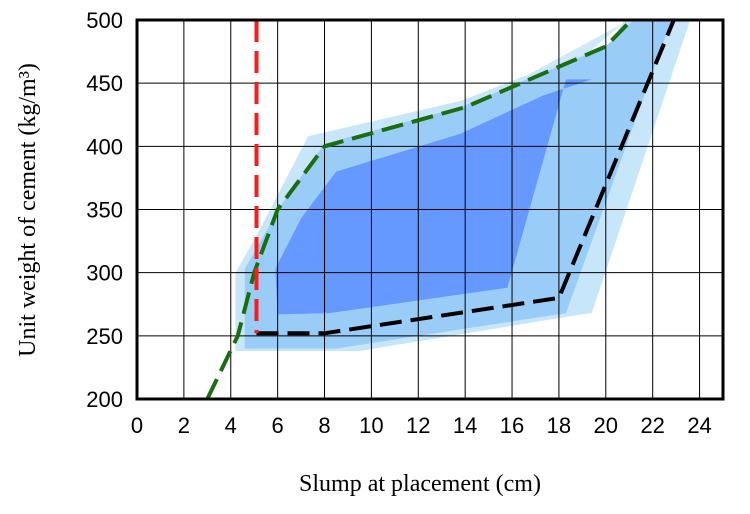  Describe the element at coordinates (137, 425) in the screenshot. I see `x-tick-label: 0` at that location.